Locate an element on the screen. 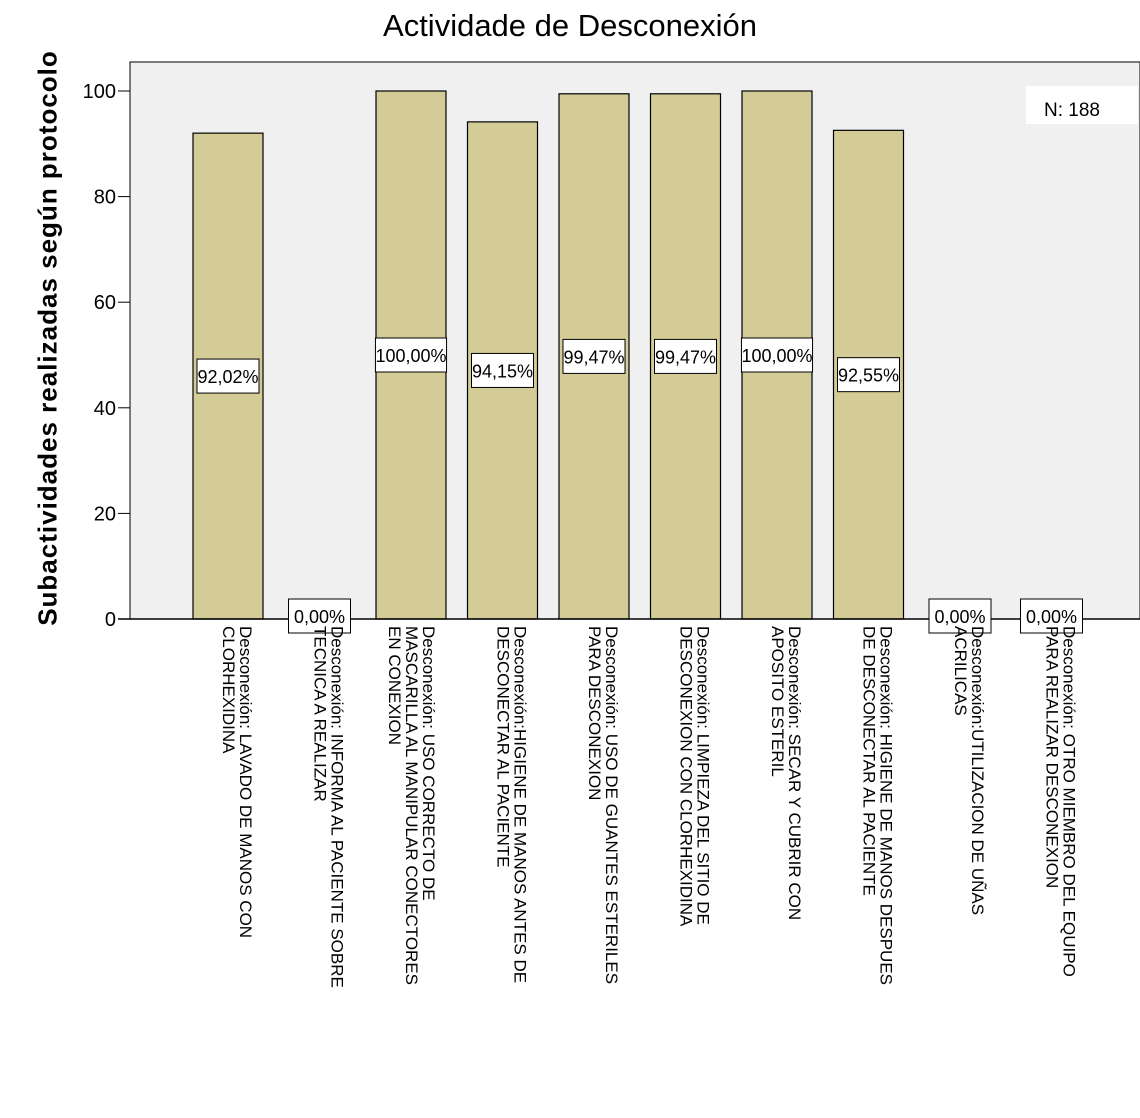 The width and height of the screenshot is (1140, 1118). category-label-line: Desconexión: LIMPIEZA DEL SITIO DE is located at coordinates (703, 775).